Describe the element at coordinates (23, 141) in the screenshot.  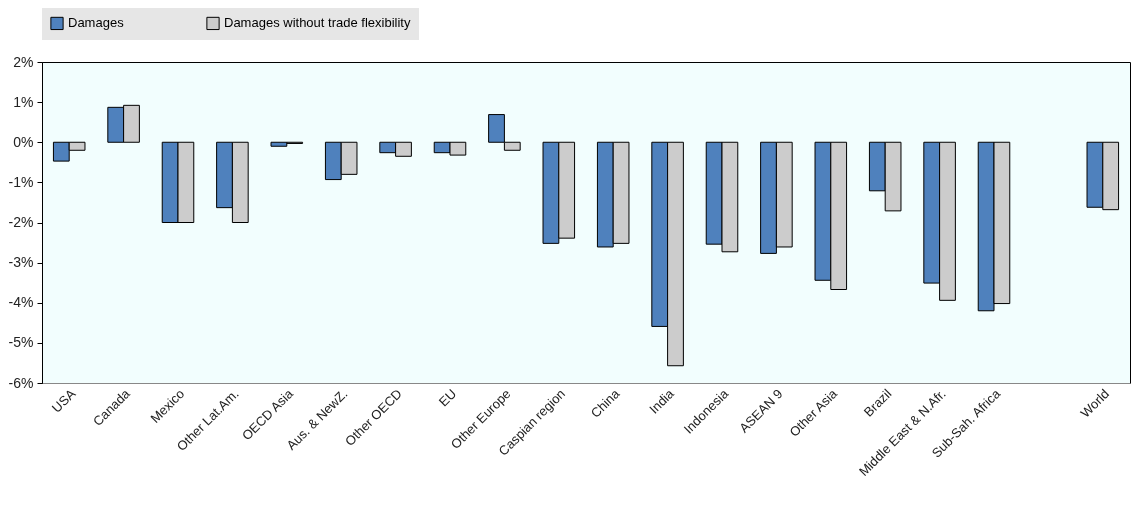
I see `y-tick-label: 0%` at that location.